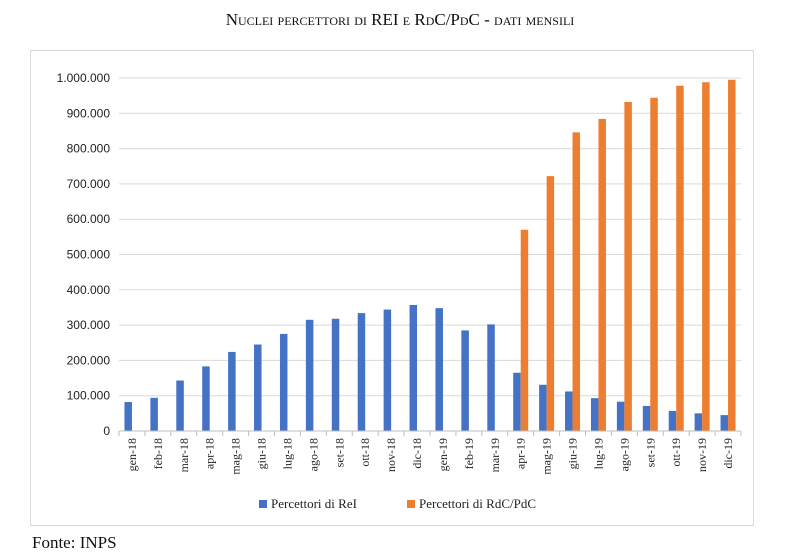 The width and height of the screenshot is (800, 560). I want to click on x-tick-label: nov-18, so click(391, 455).